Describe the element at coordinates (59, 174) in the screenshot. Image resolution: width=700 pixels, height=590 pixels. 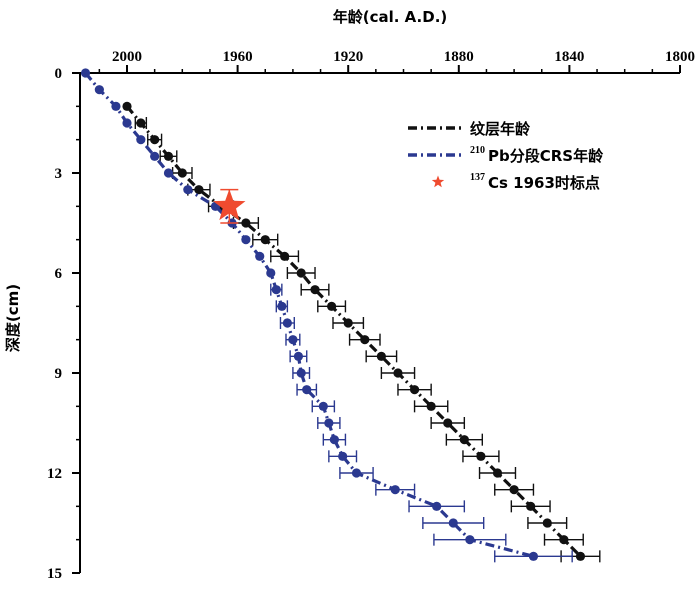
I see `y-tick-label-3: 3` at that location.